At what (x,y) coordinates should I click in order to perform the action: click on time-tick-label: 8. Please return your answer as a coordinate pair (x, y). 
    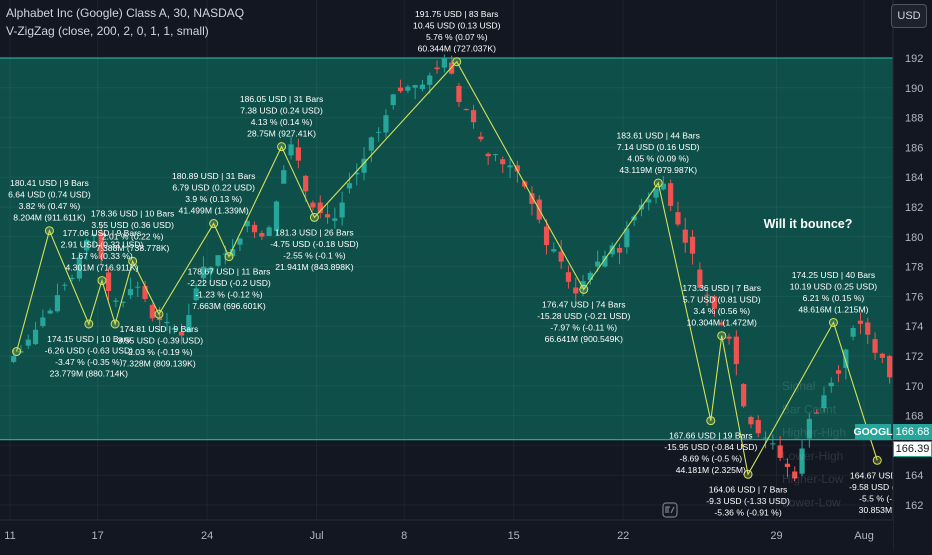
    Looking at the image, I should click on (404, 536).